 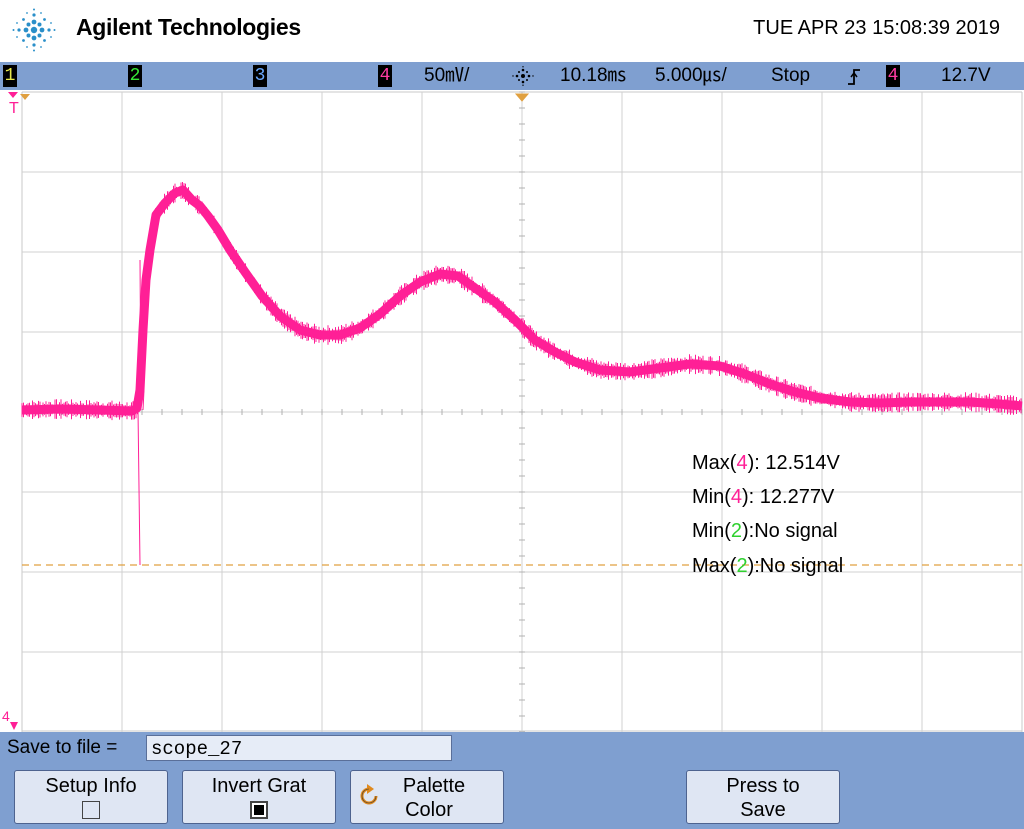 What do you see at coordinates (763, 786) in the screenshot?
I see `press-to-save-line1: Press to` at bounding box center [763, 786].